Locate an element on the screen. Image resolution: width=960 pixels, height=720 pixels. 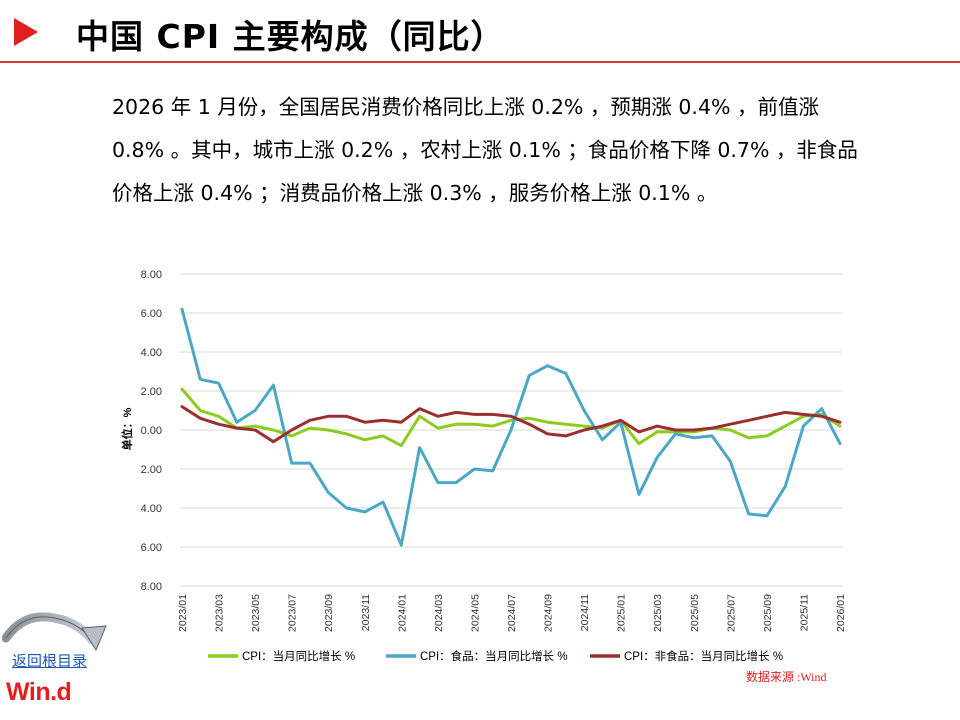
series-line-nonfood is located at coordinates (511, 424).